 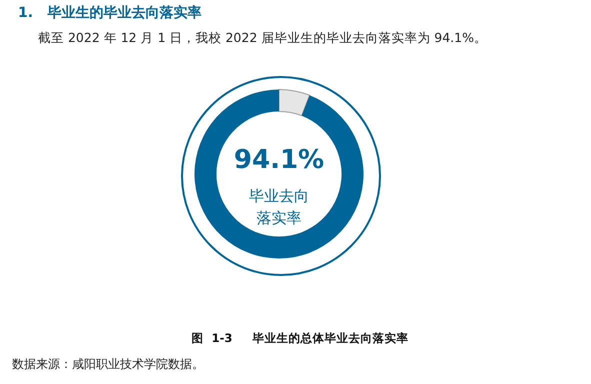 I want to click on text: 毕业去向落实率, so click(x=279, y=207).